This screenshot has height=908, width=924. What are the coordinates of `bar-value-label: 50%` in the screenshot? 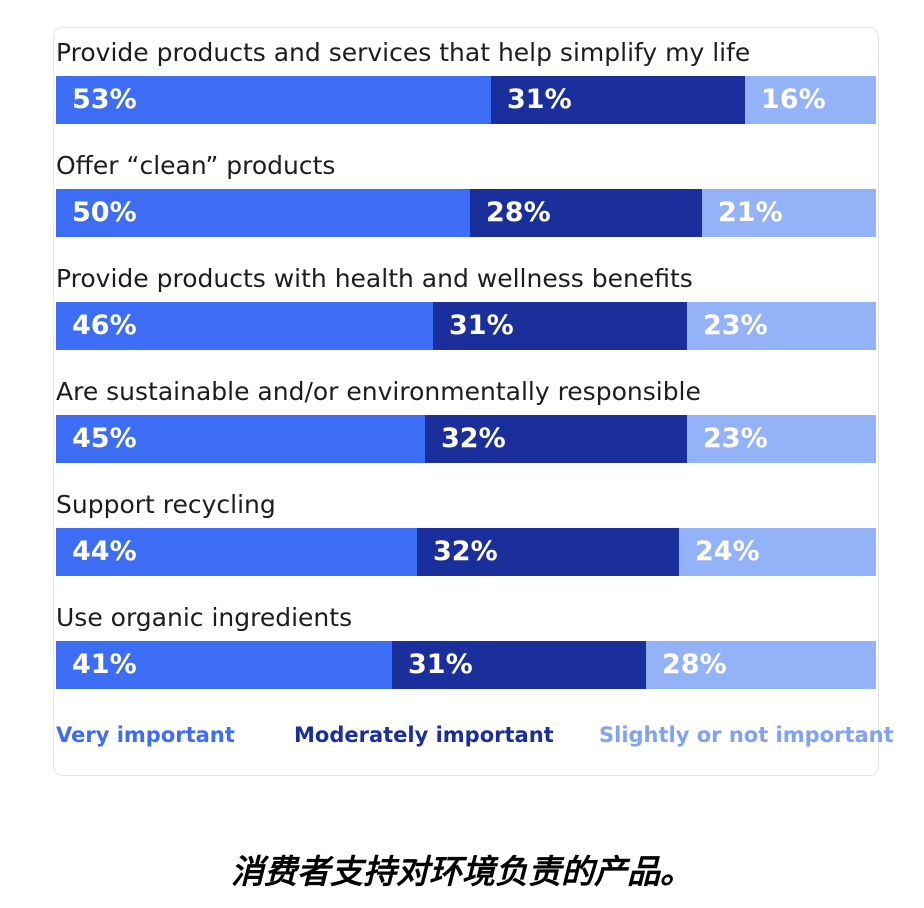 It's located at (104, 212).